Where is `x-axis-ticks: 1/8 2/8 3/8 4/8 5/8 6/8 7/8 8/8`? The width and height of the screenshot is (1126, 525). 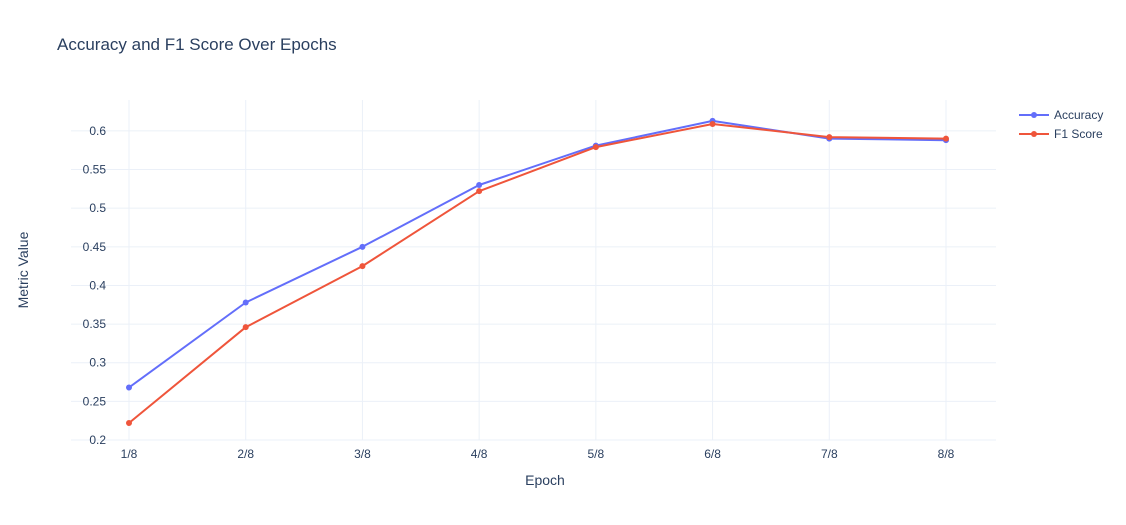
x-axis-ticks: 1/8 2/8 3/8 4/8 5/8 6/8 7/8 8/8 is located at coordinates (538, 454).